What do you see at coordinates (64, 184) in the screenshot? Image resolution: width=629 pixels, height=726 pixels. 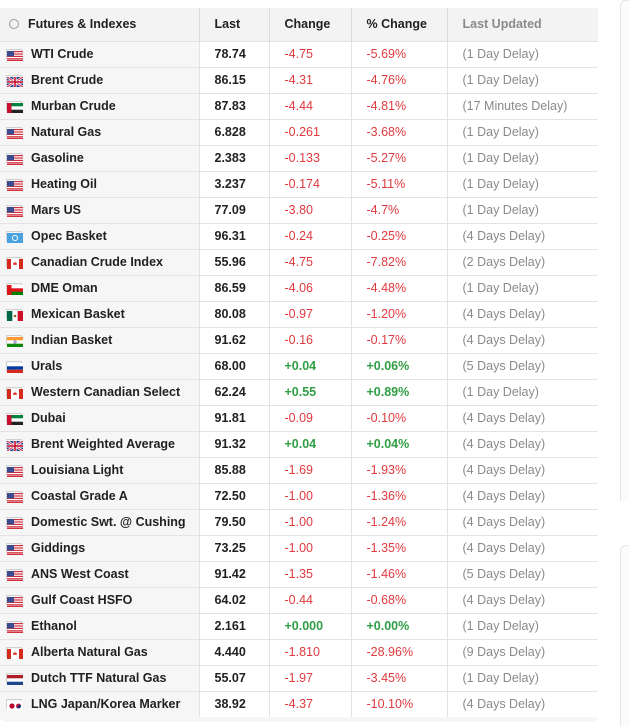 I see `row-name: Heating Oil` at bounding box center [64, 184].